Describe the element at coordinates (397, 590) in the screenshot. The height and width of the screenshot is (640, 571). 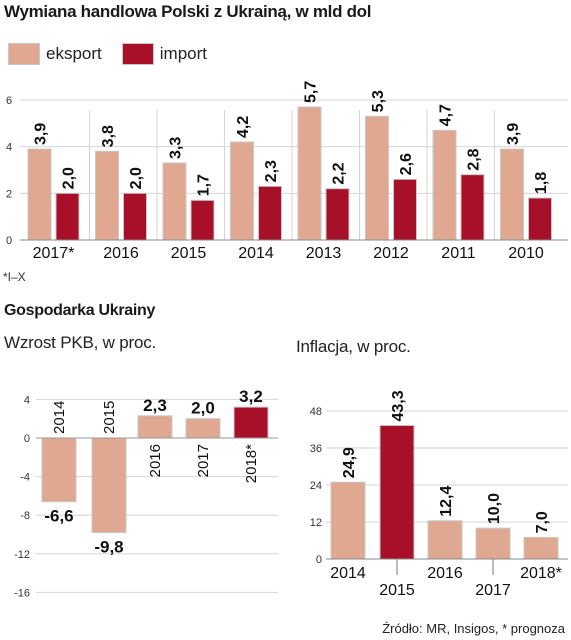
I see `x-tick-label-inflation: 2015` at that location.